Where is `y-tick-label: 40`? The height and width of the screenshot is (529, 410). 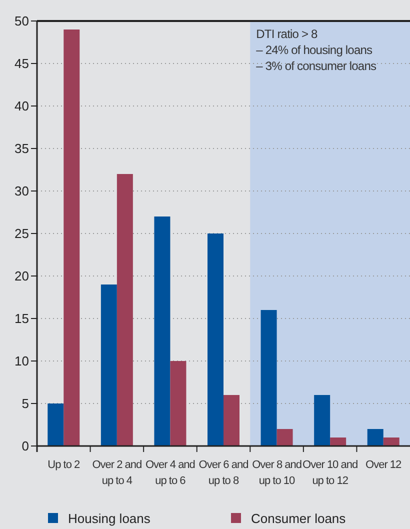
y-tick-label: 40 is located at coordinates (21, 106).